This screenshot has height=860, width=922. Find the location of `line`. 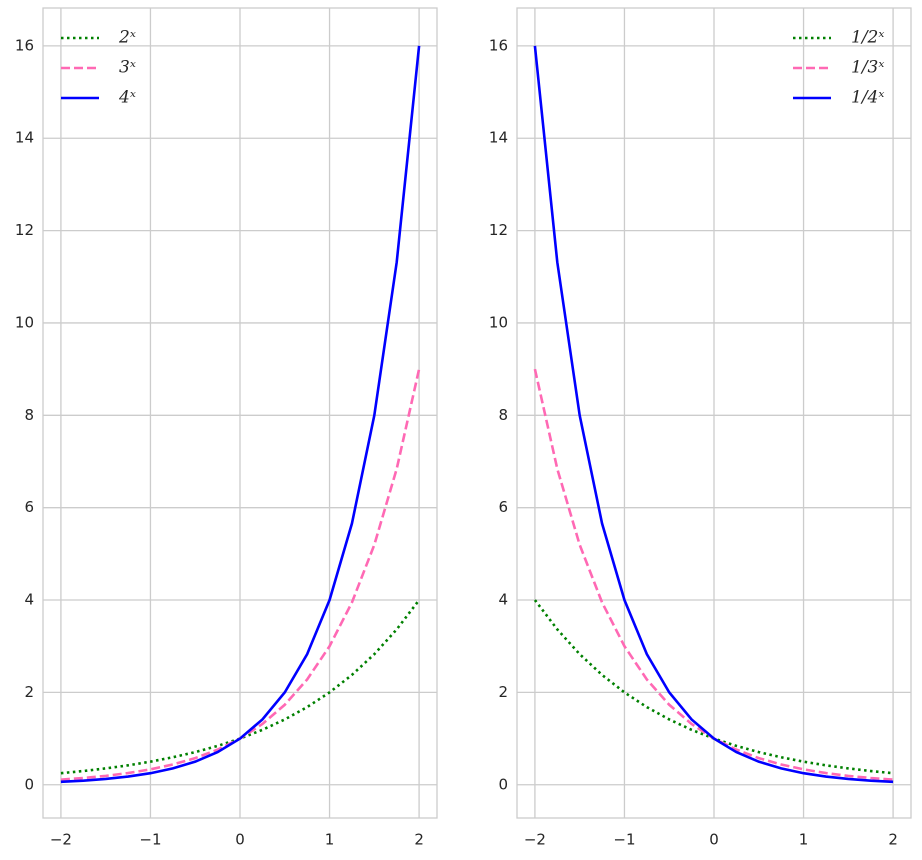

line is located at coordinates (240, 687).